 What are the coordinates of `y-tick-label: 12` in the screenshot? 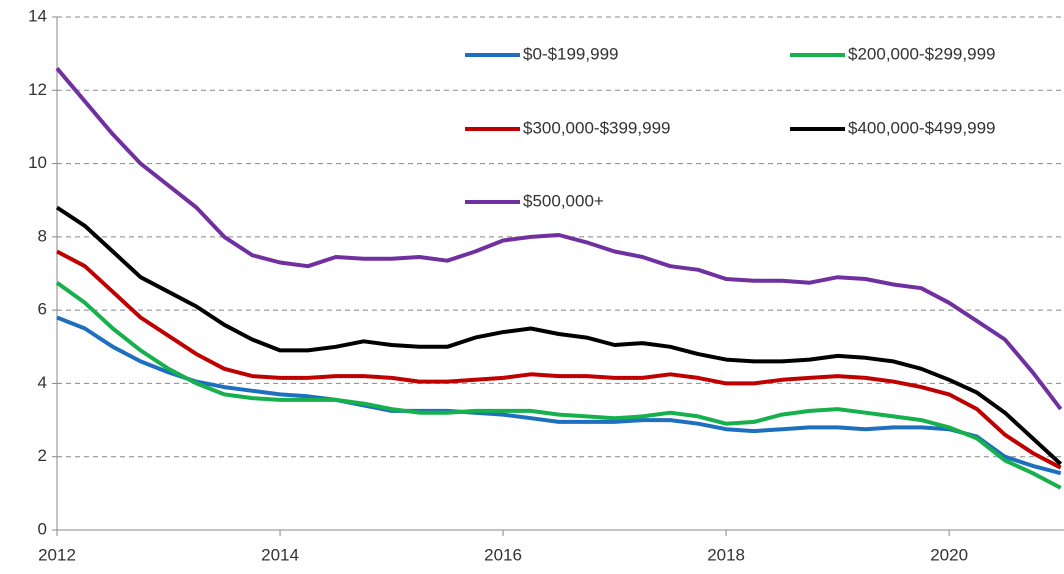 It's located at (37, 89).